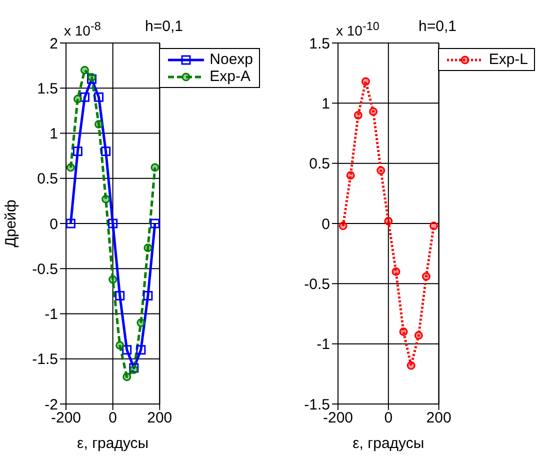  What do you see at coordinates (358, 29) in the screenshot?
I see `text: x 10$^{-10}$` at bounding box center [358, 29].